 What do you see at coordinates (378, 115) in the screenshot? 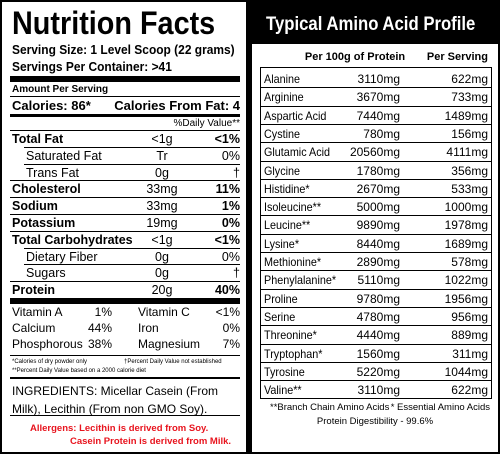
I see `amino-per-100g: 7440mg` at bounding box center [378, 115].